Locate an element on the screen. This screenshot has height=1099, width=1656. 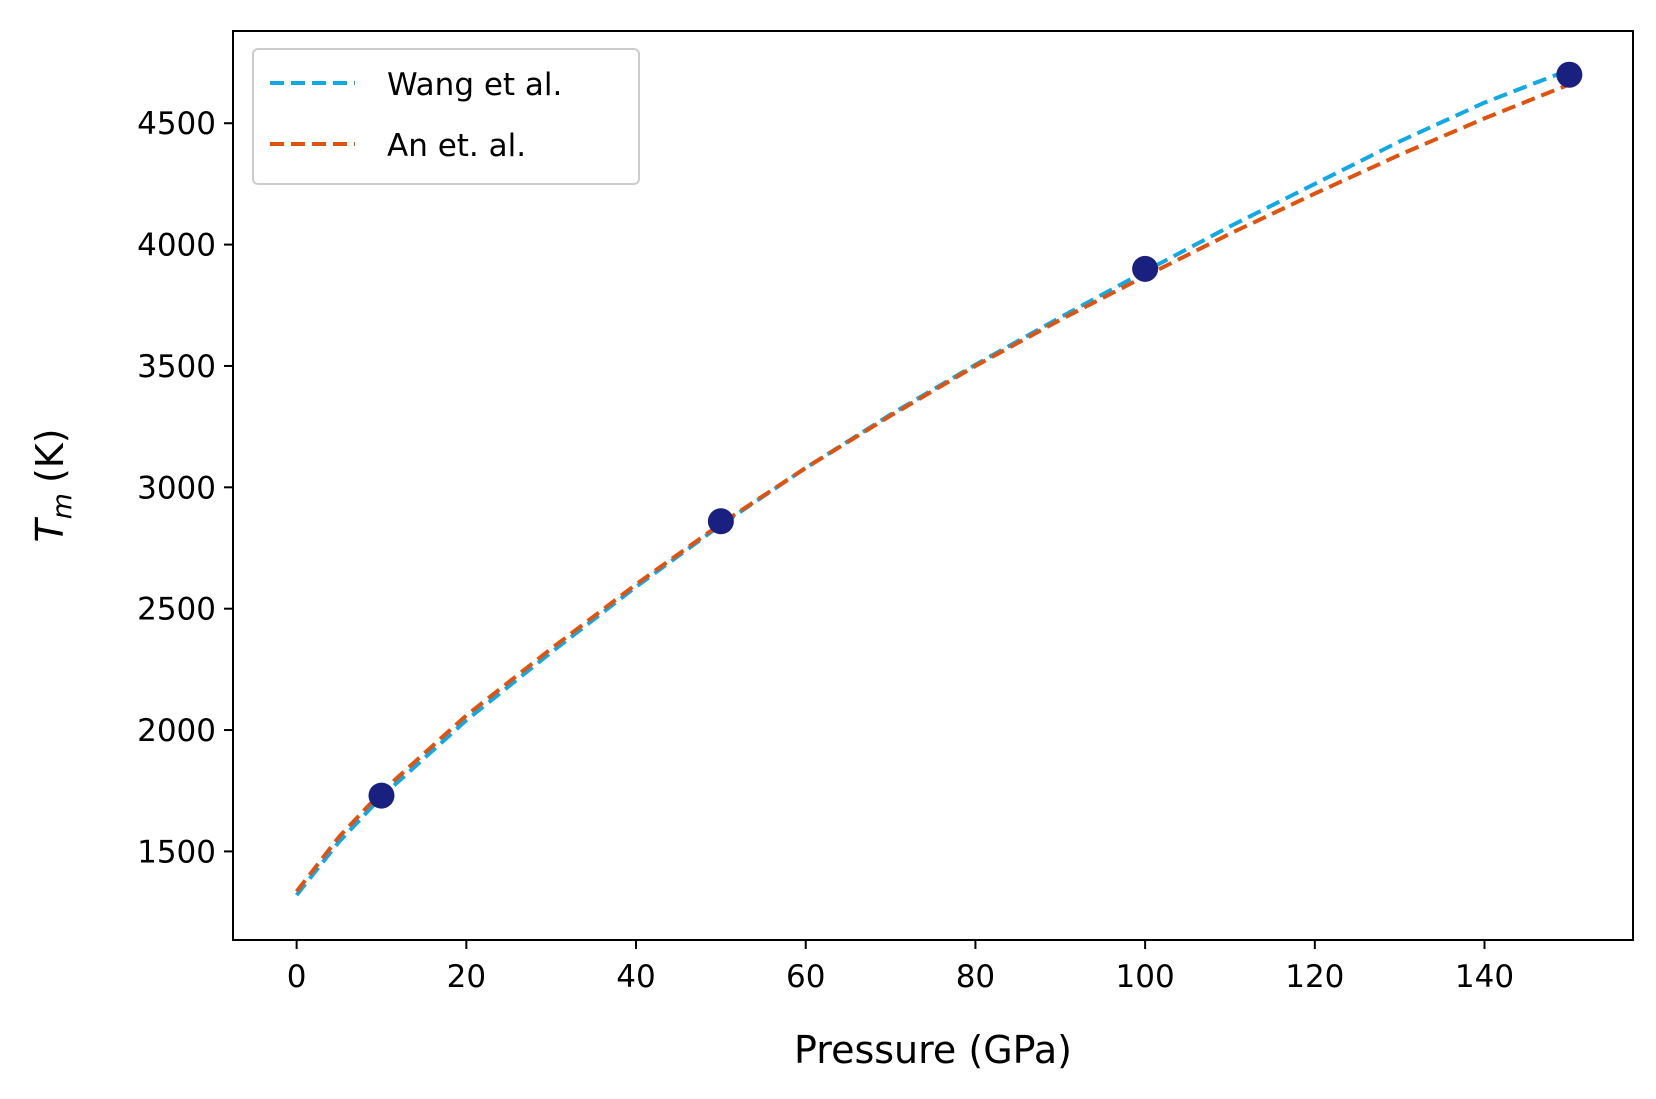
legend-box is located at coordinates (446, 116).